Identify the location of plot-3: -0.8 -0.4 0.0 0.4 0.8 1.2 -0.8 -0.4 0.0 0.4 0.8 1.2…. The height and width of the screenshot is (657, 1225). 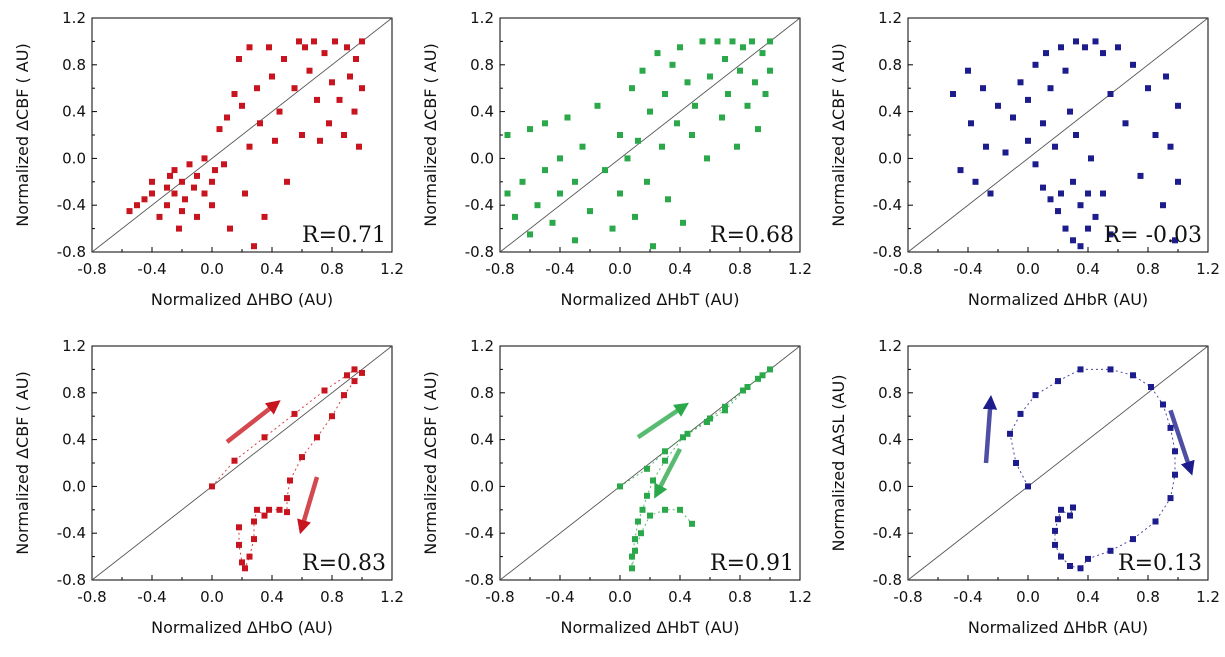
(1024, 159).